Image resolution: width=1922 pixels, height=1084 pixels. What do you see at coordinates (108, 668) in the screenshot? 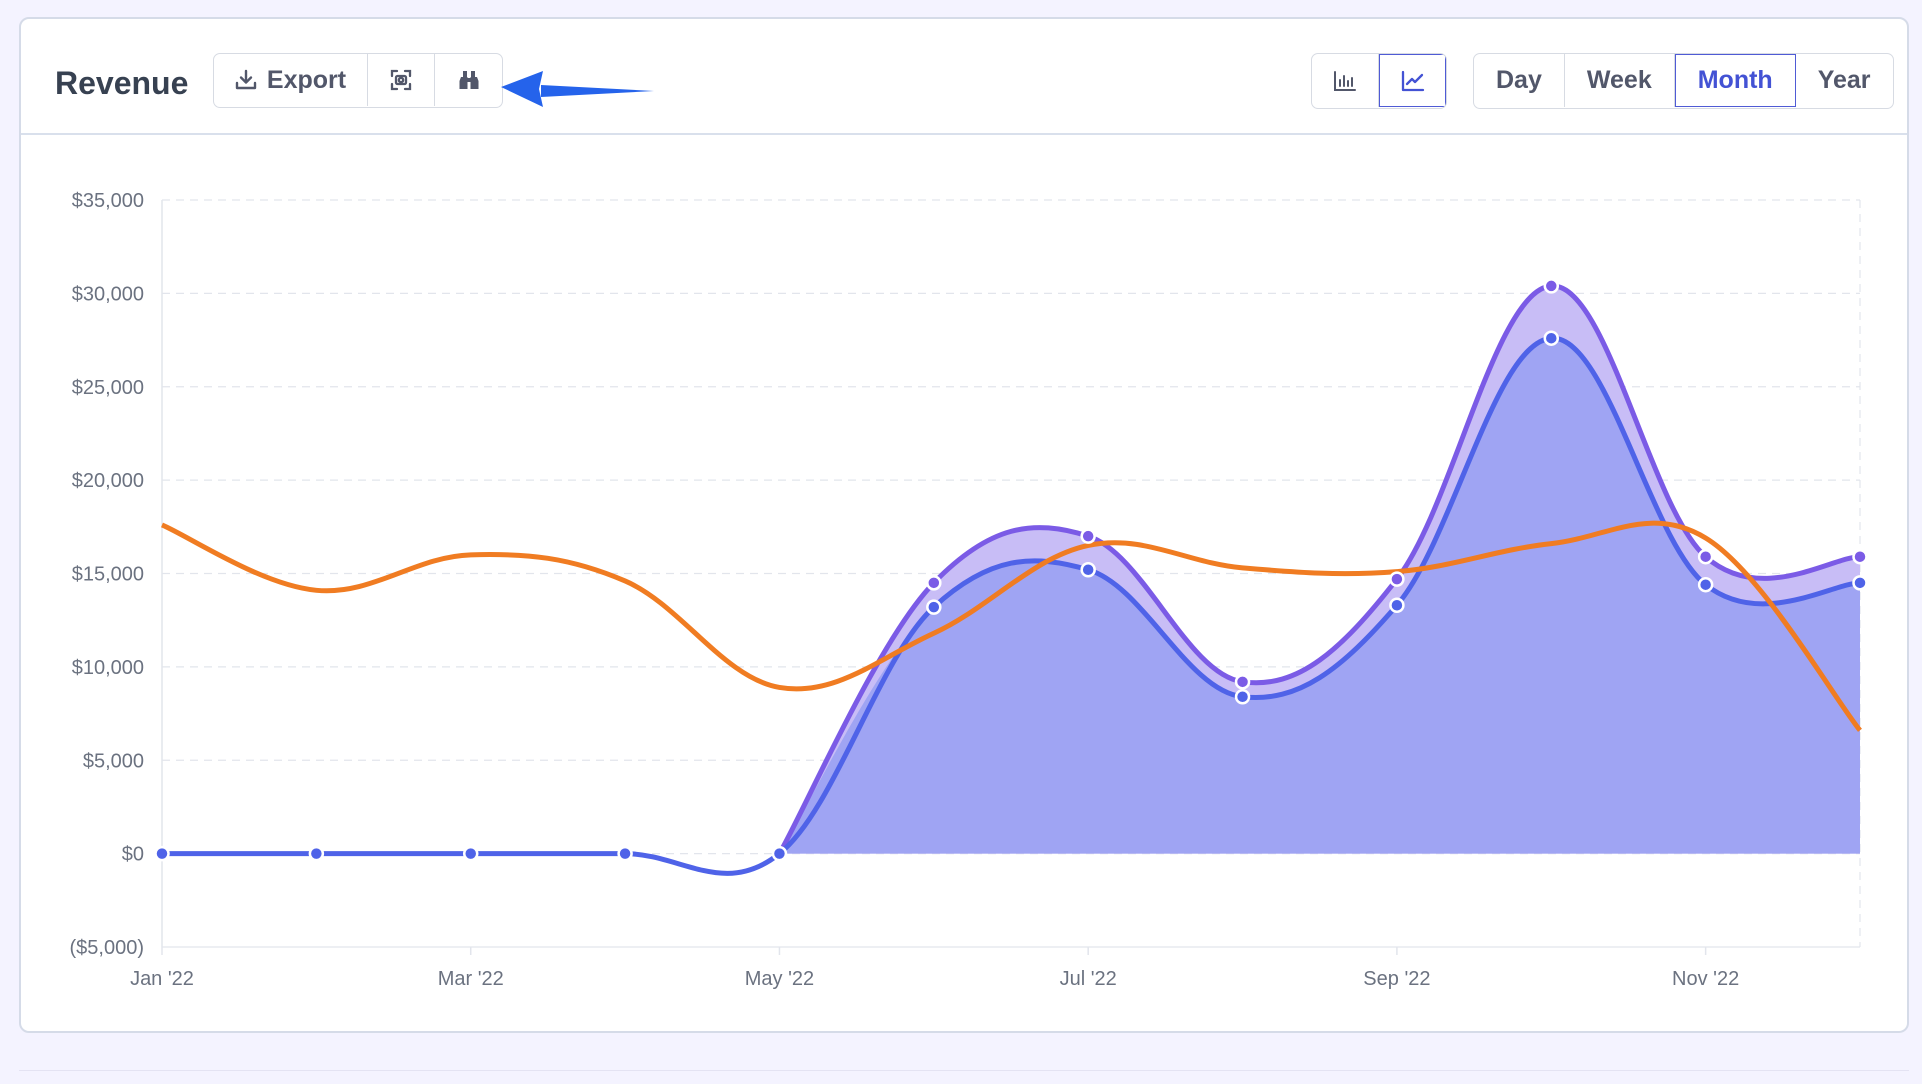
I see `y-tick-label: $10,000` at bounding box center [108, 668].